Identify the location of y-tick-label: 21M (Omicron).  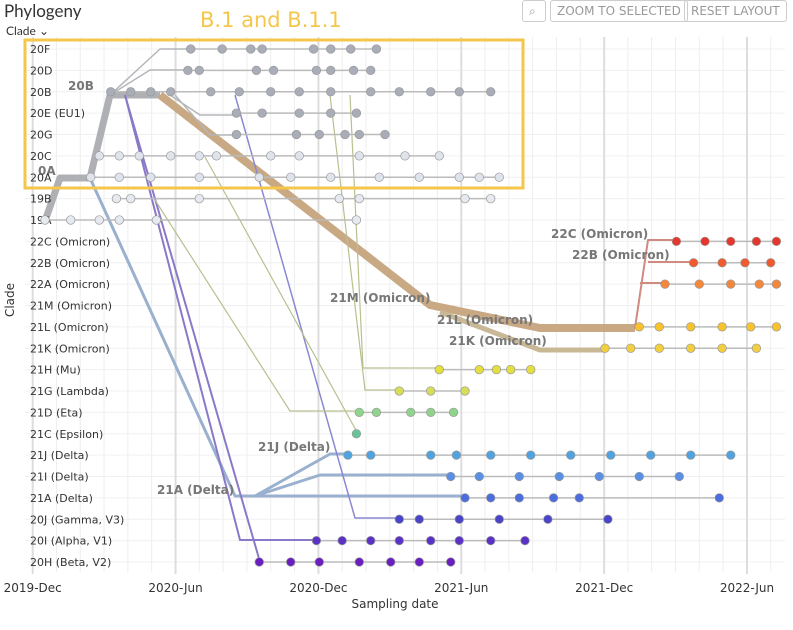
(71, 306).